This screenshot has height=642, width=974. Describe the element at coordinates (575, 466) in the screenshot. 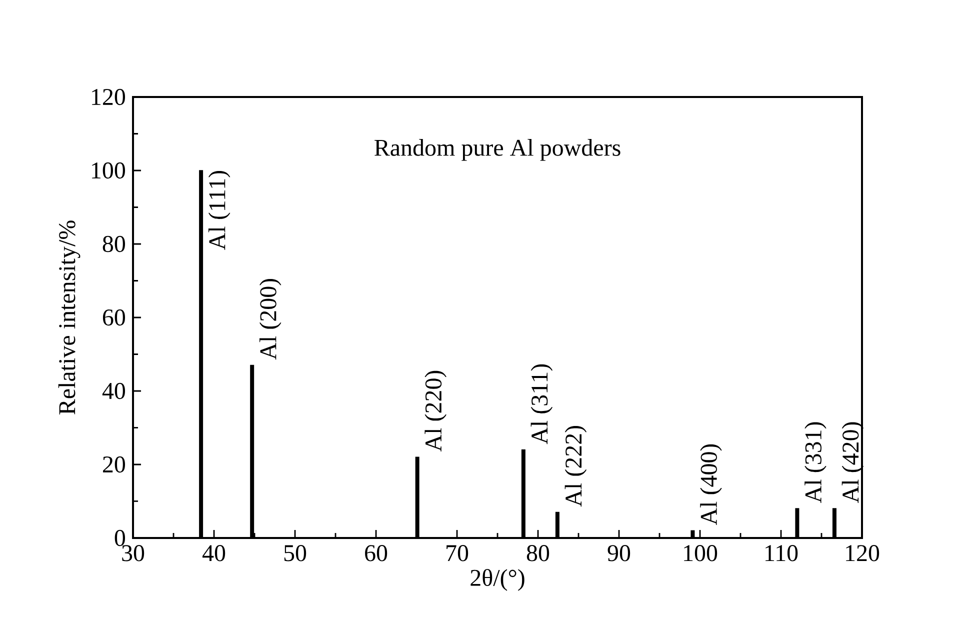

I see `annotation: Al (222)` at that location.